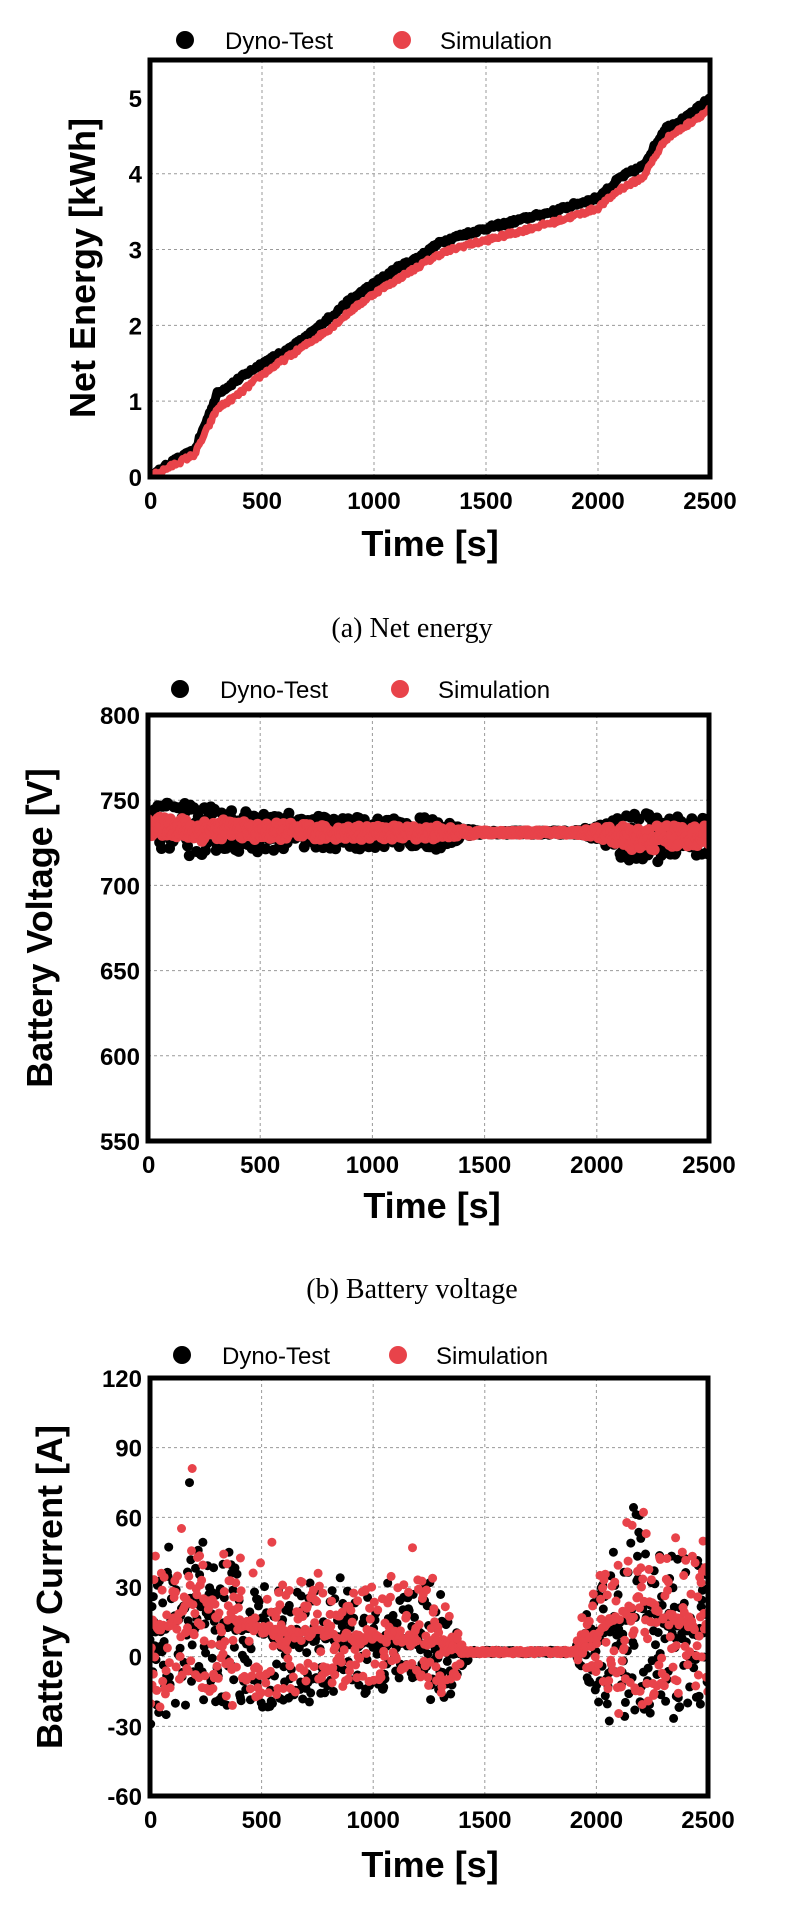  I want to click on legend: Dyno-Test Simulation, so click(360, 690).